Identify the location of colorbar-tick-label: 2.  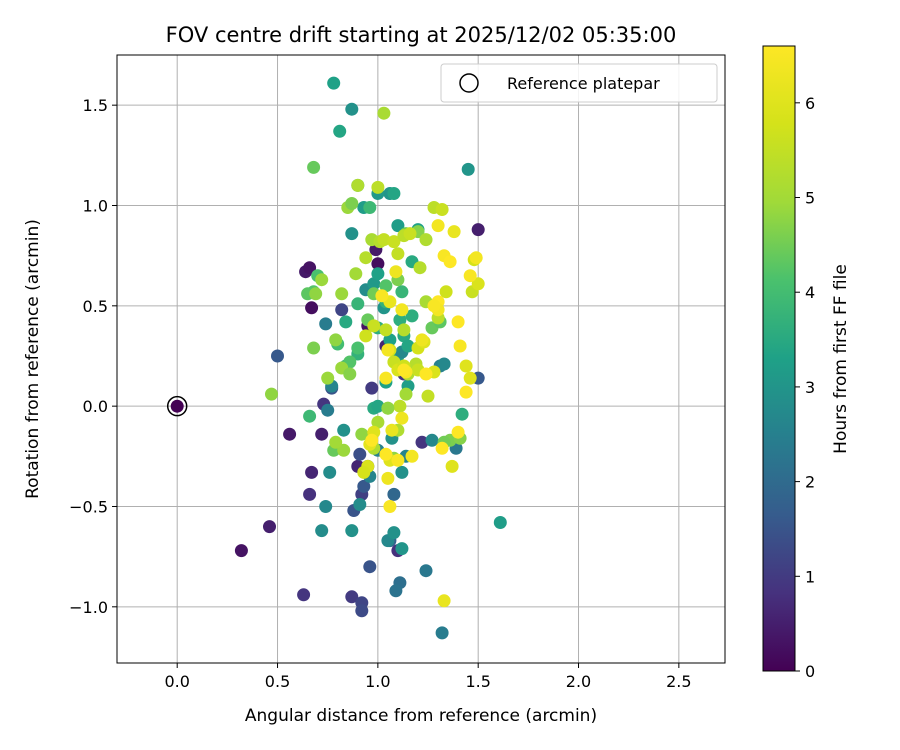
(810, 482).